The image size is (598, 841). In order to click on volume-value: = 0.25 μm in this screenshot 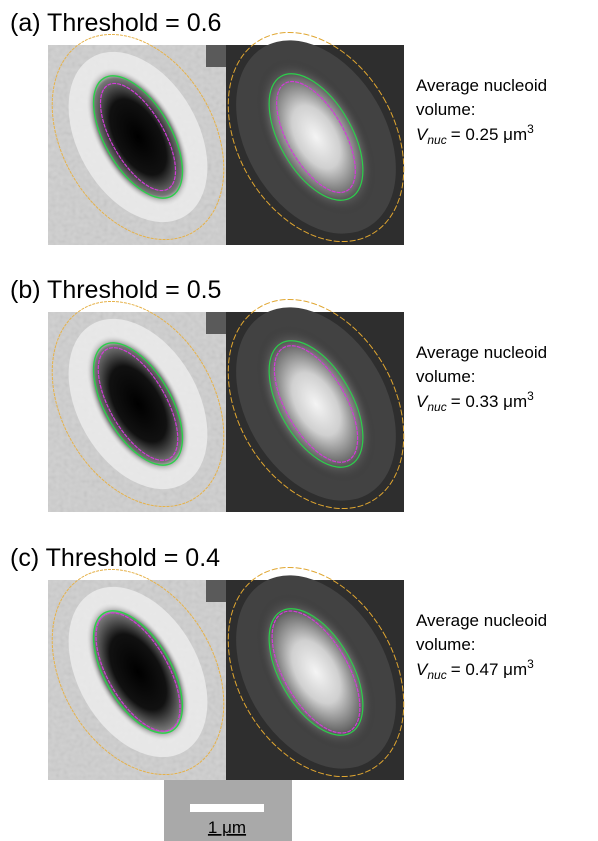, I will do `click(489, 134)`.